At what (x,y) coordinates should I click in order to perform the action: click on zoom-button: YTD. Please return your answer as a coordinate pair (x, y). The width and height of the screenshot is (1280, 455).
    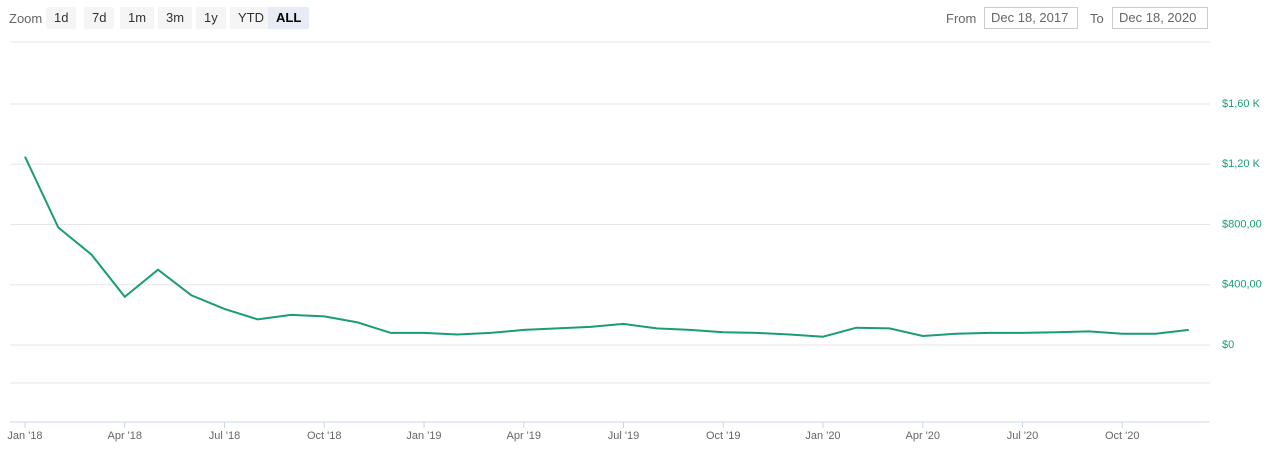
    Looking at the image, I should click on (251, 18).